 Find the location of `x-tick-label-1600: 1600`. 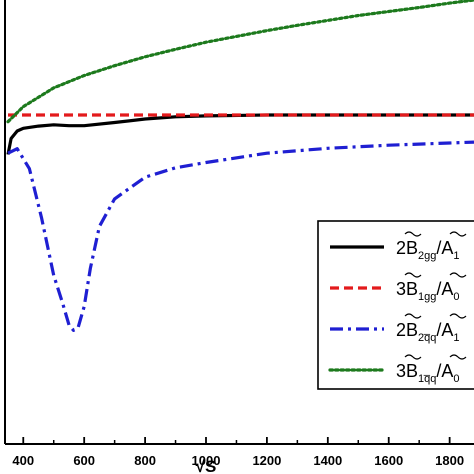

x-tick-label-1600: 1600 is located at coordinates (388, 460).